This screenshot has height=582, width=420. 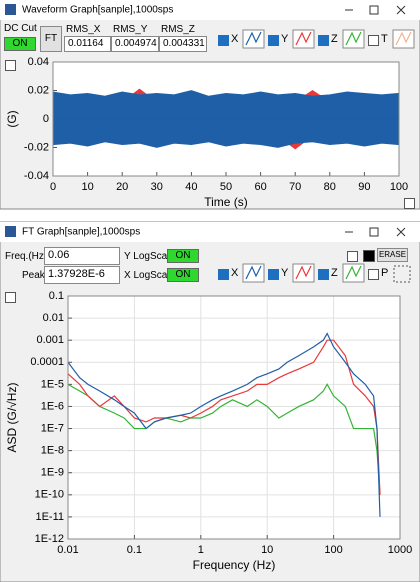 What do you see at coordinates (49, 517) in the screenshot?
I see `y-tick-label: 1E-11` at bounding box center [49, 517].